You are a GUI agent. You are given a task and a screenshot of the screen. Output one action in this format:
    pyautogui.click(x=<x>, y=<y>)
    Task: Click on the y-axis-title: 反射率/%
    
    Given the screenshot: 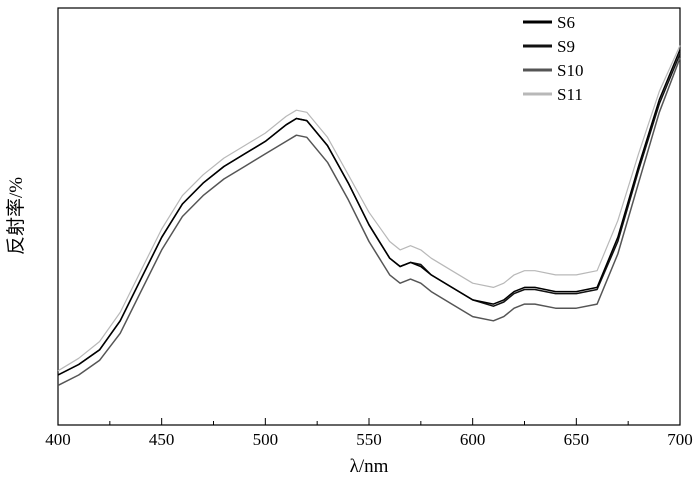 What is the action you would take?
    pyautogui.click(x=16, y=216)
    